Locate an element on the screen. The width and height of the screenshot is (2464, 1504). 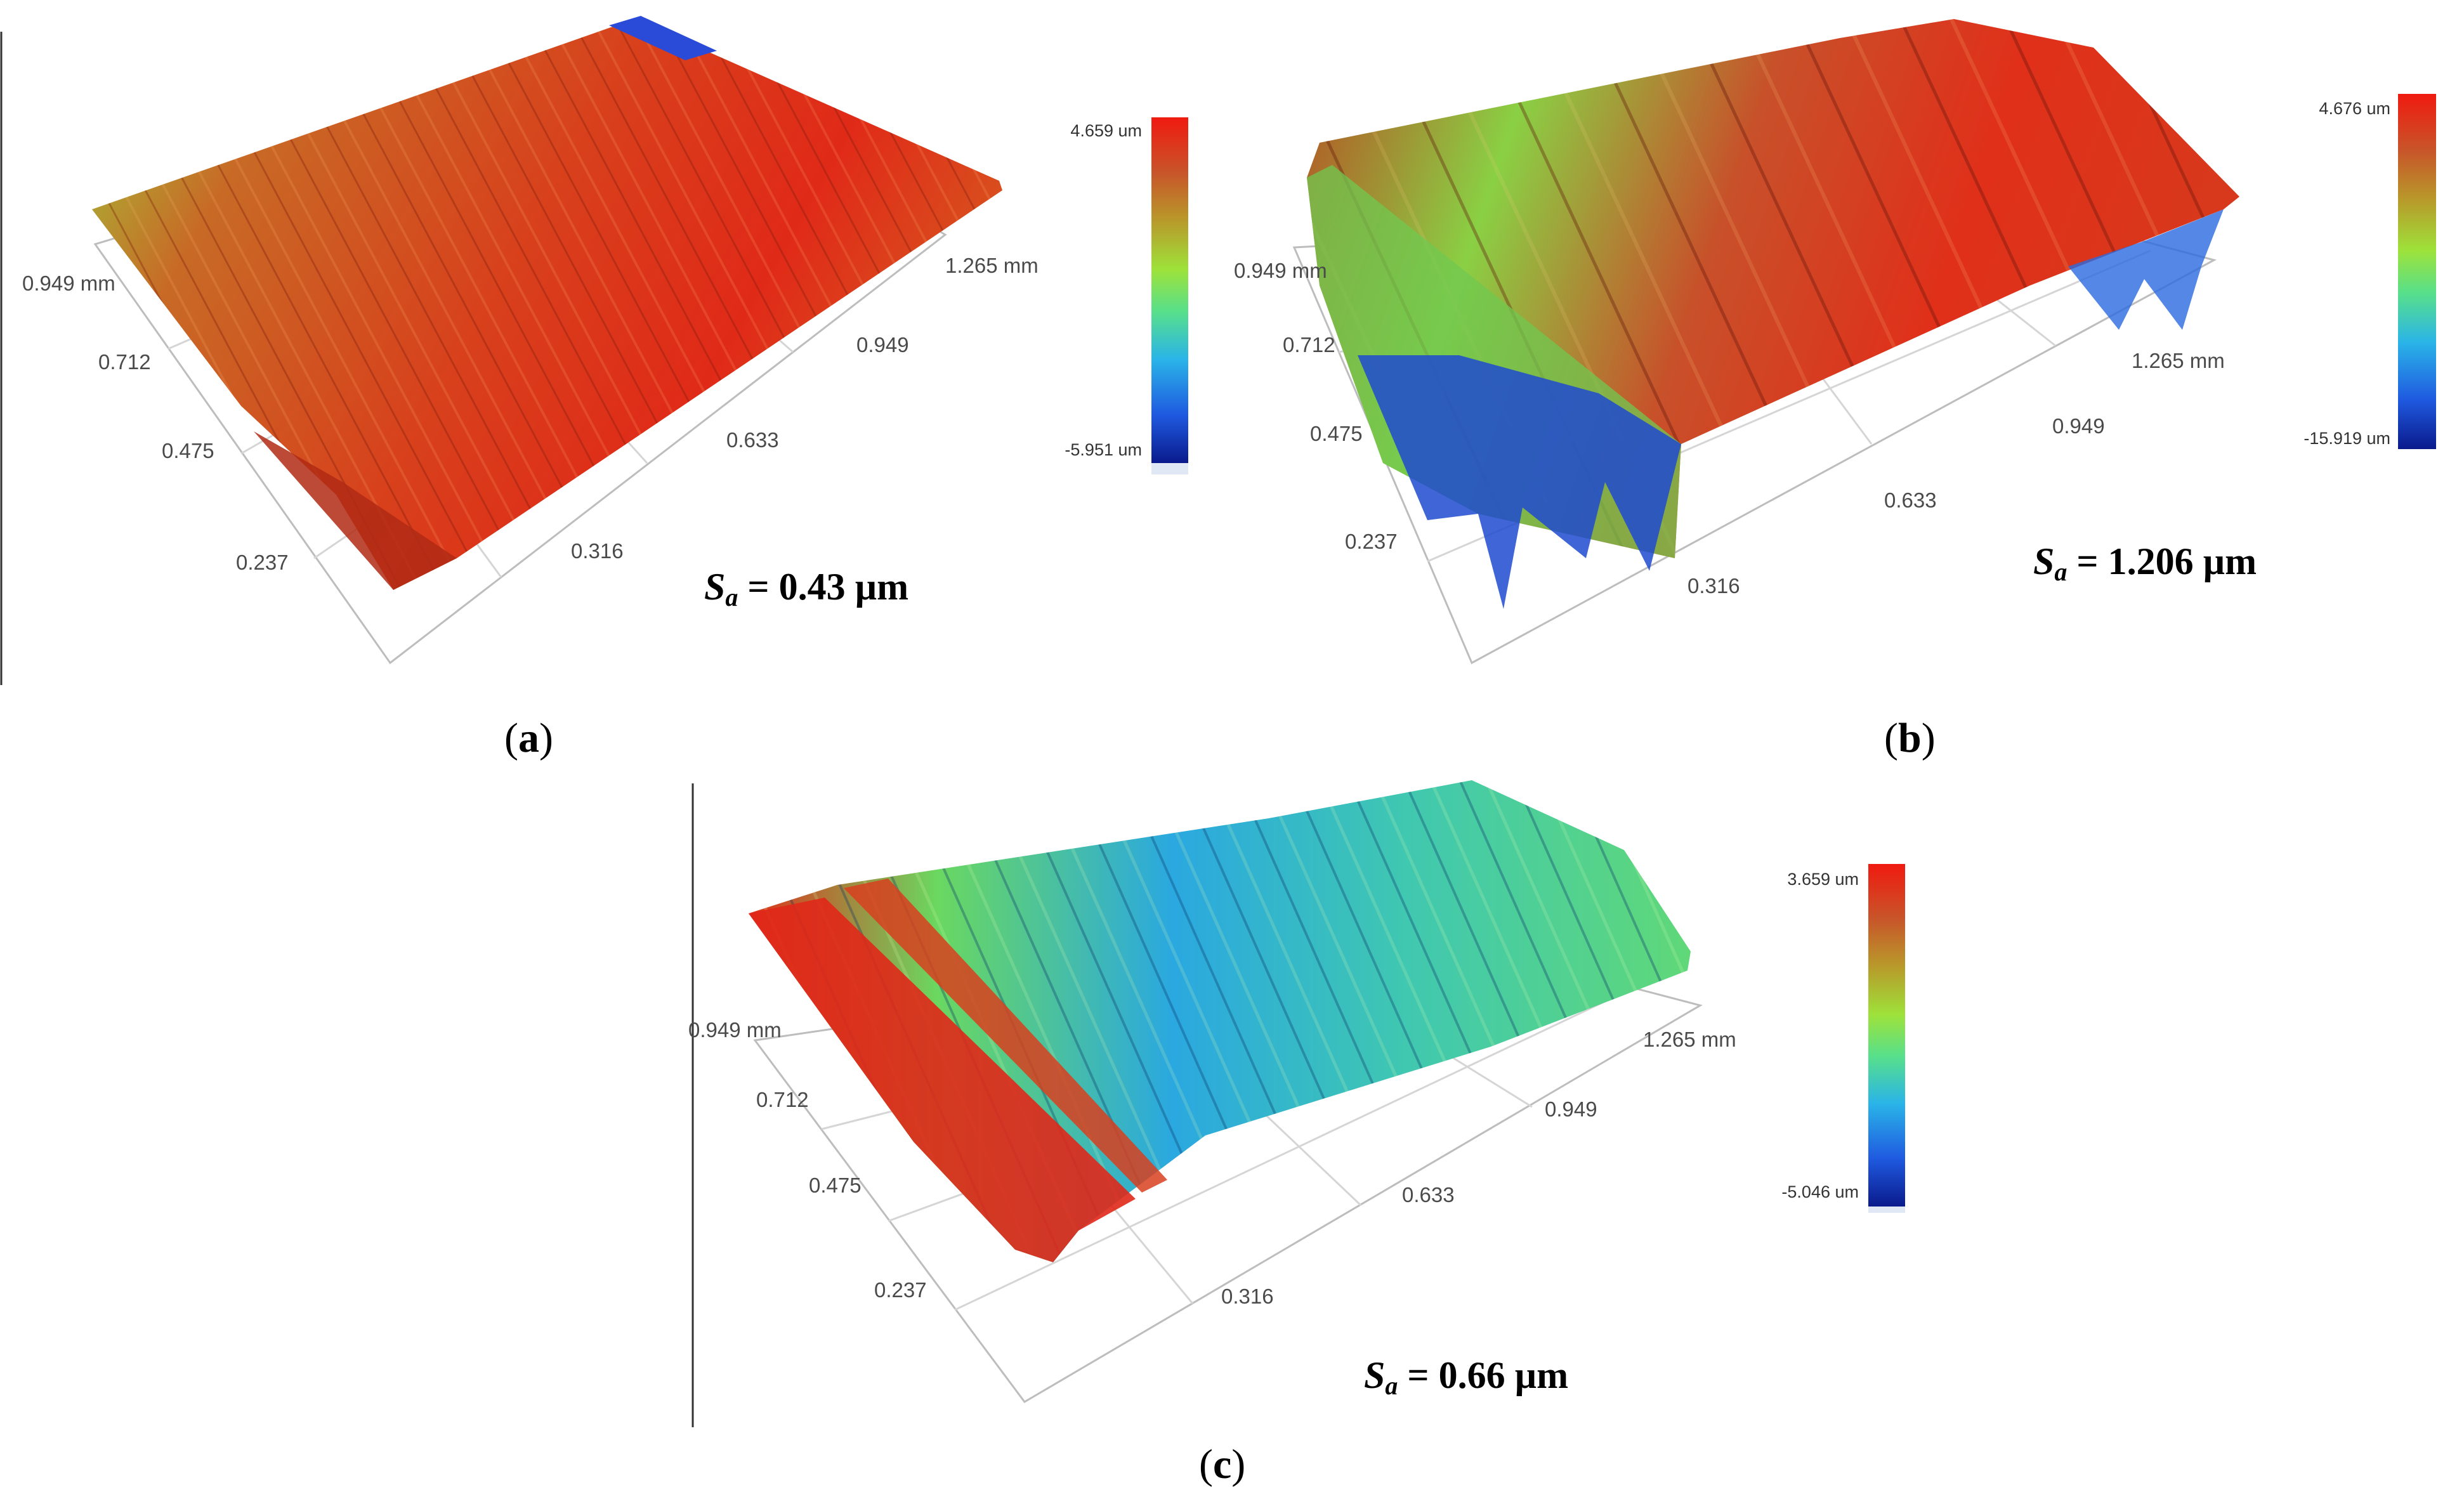
panel-c-colorbar-scroll is located at coordinates (1886, 1209).